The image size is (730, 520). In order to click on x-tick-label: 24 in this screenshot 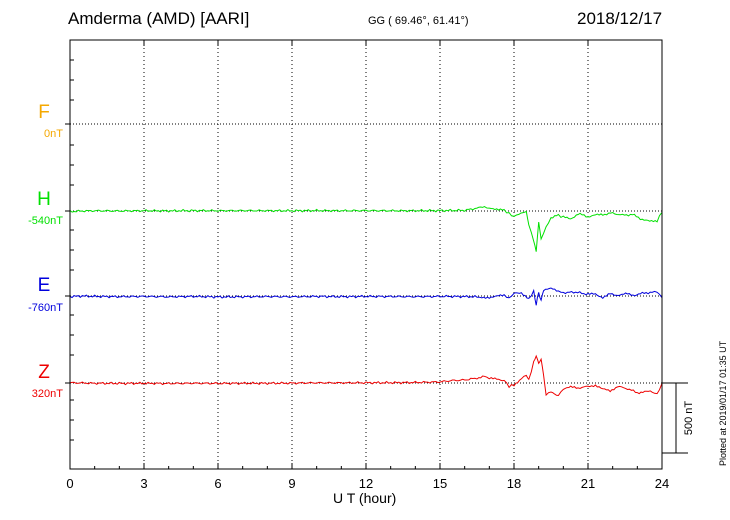, I will do `click(662, 483)`.